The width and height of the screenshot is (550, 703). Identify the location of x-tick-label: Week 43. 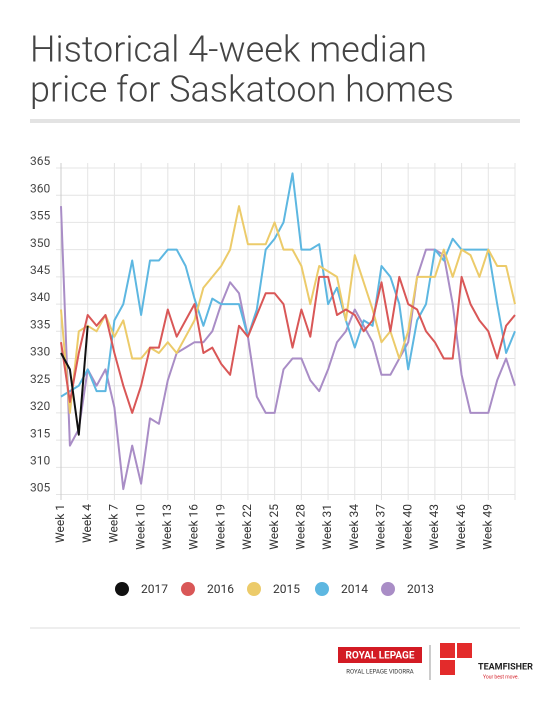
(434, 527).